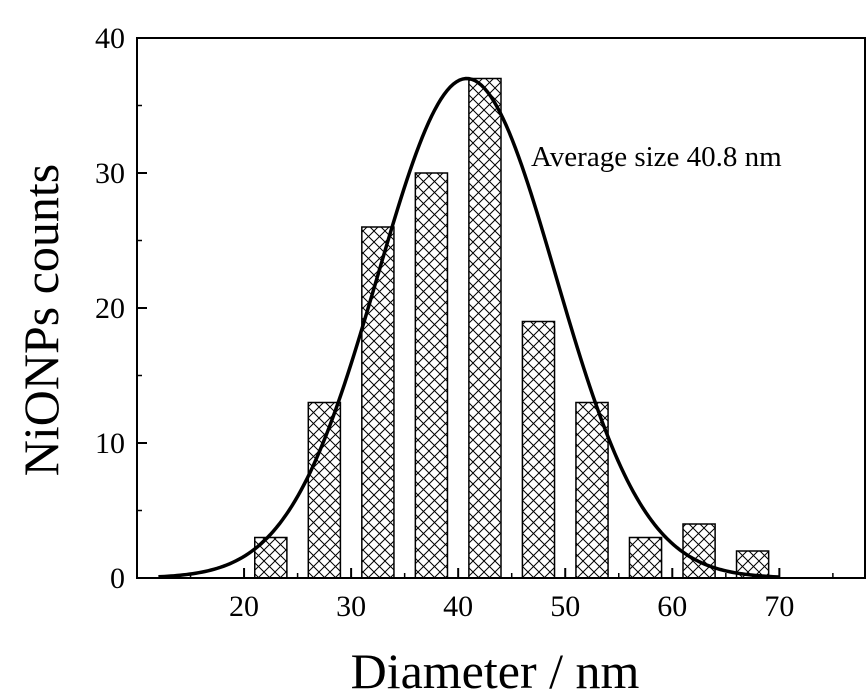 The height and width of the screenshot is (698, 867). Describe the element at coordinates (110, 38) in the screenshot. I see `y-tick-label: 40` at that location.